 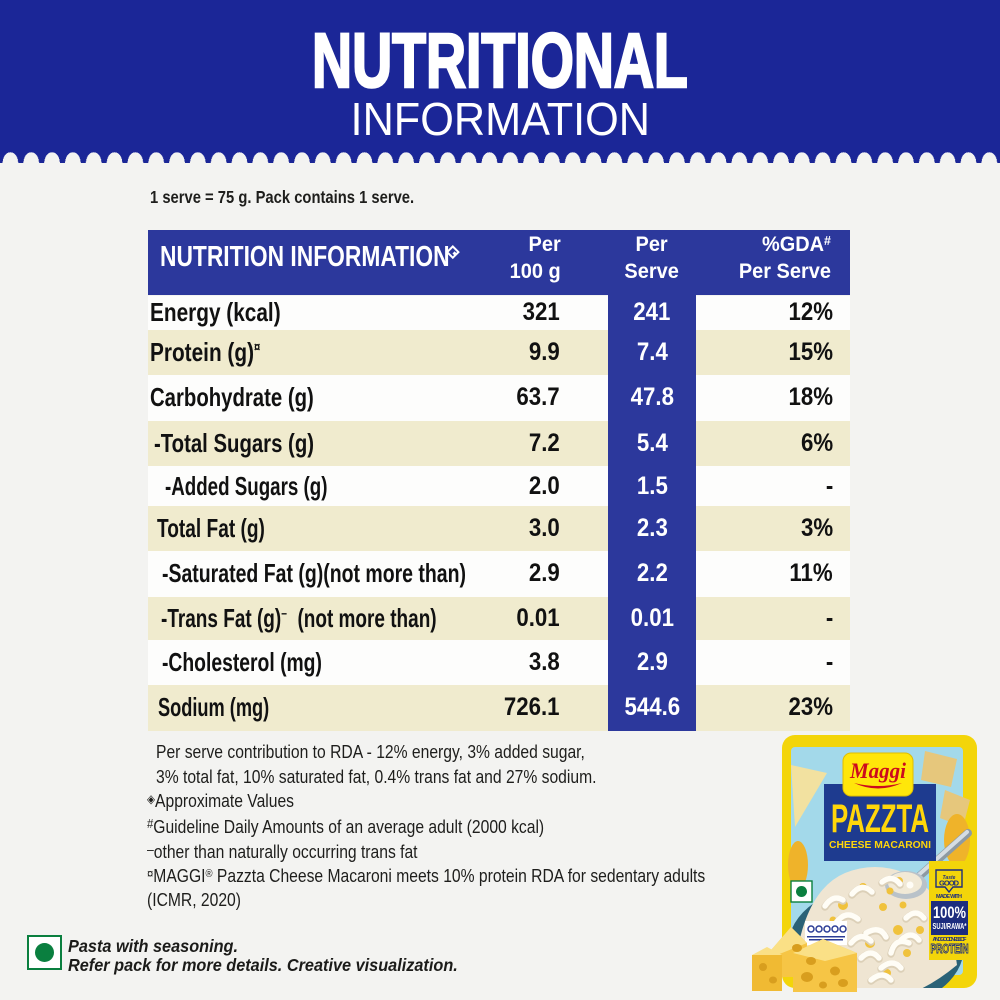 What do you see at coordinates (949, 912) in the screenshot?
I see `svg-text: 100%` at bounding box center [949, 912].